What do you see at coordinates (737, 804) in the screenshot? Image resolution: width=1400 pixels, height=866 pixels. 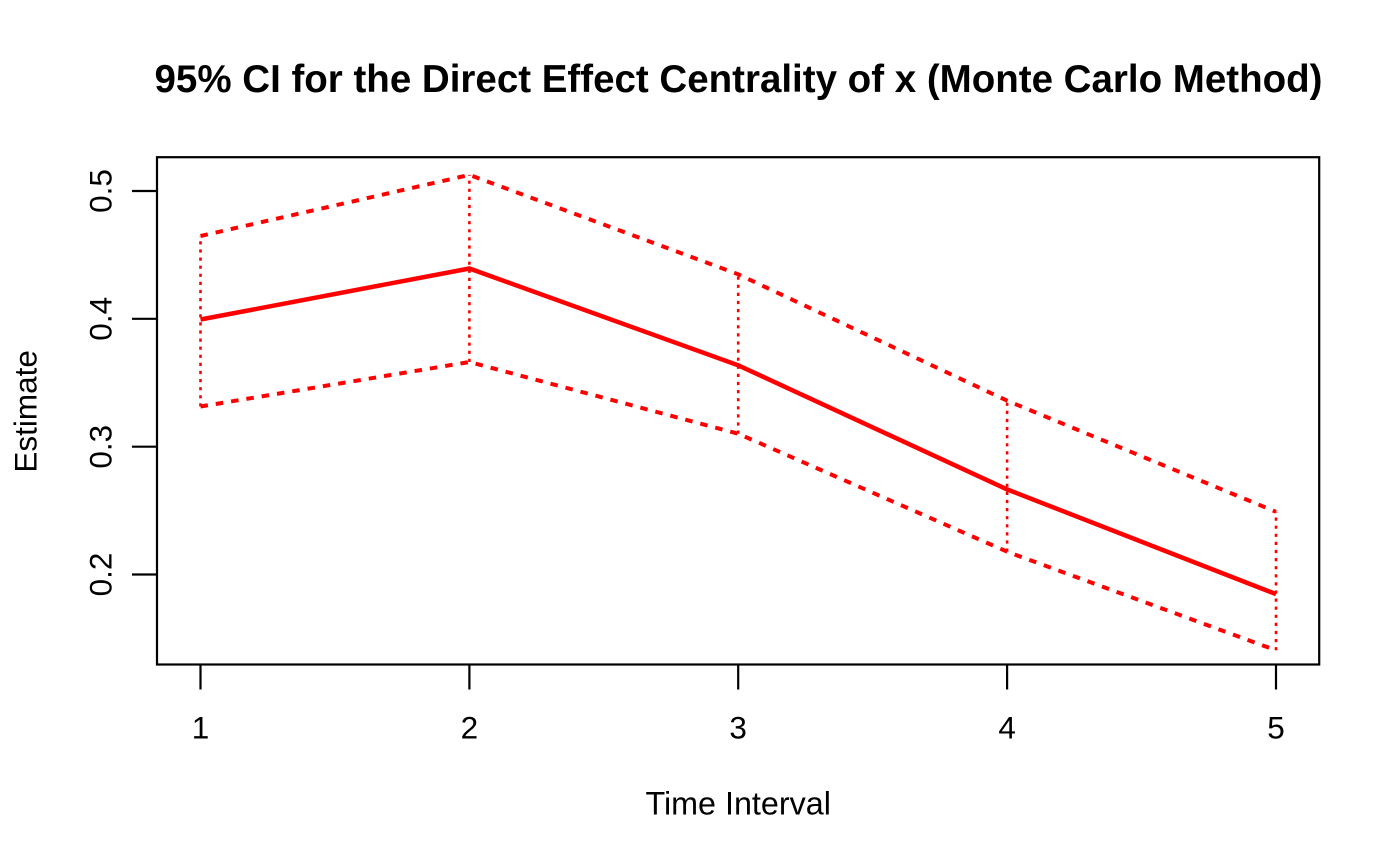 I see `svg-text: Time Interval` at bounding box center [737, 804].